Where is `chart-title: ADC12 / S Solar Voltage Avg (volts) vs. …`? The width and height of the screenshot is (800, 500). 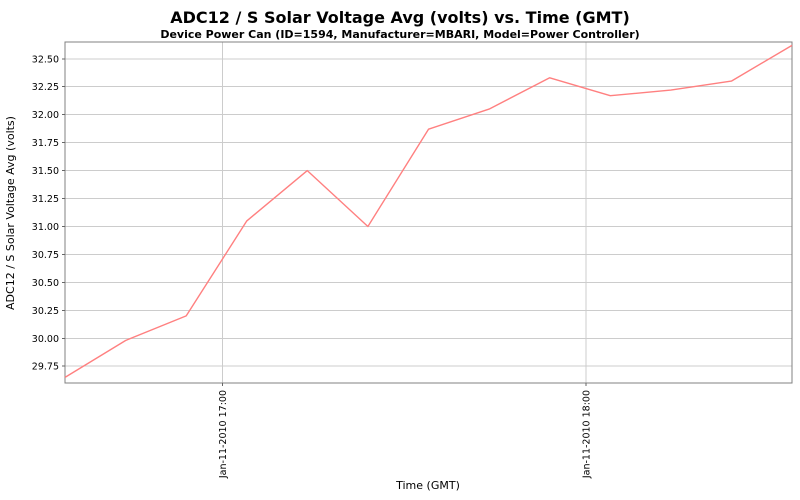
chart-title: ADC12 / S Solar Voltage Avg (volts) vs. … is located at coordinates (400, 17).